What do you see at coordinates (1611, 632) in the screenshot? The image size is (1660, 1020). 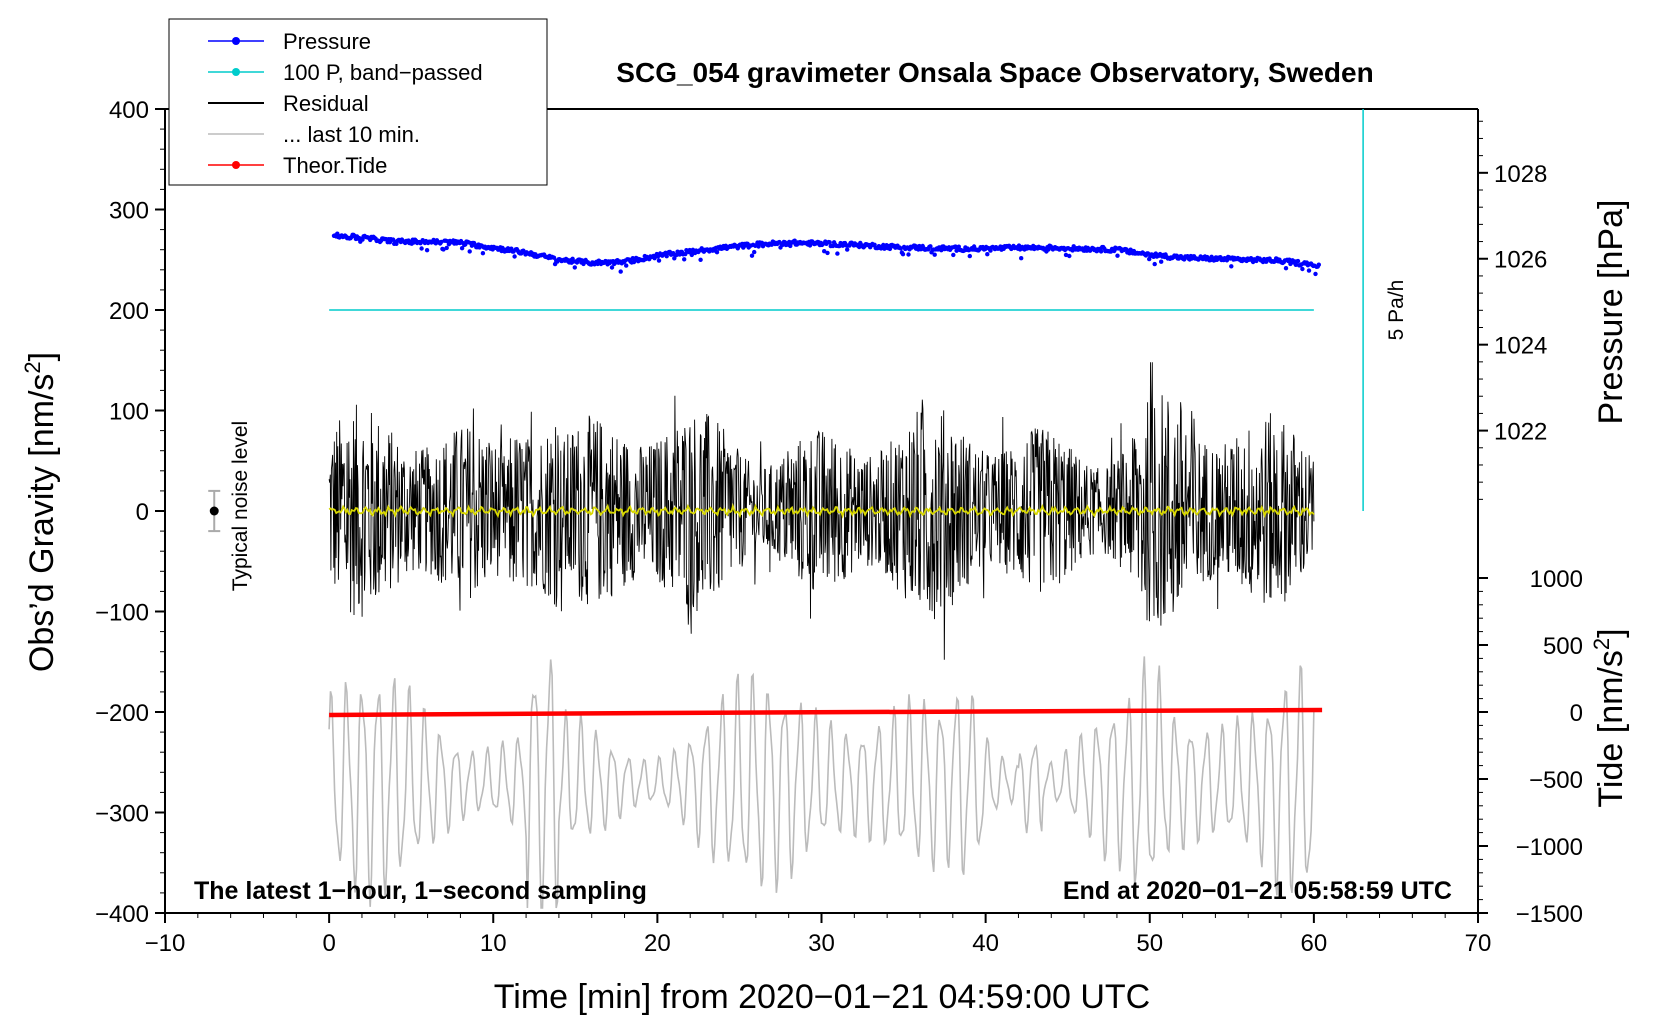 I see `tide-axis-label-close: ]` at bounding box center [1611, 632].